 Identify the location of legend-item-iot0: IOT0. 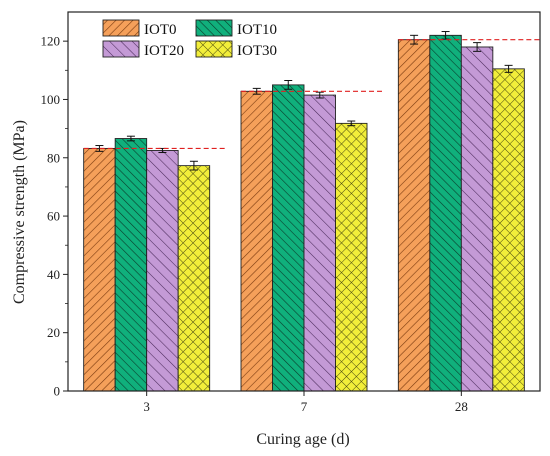
(139, 28).